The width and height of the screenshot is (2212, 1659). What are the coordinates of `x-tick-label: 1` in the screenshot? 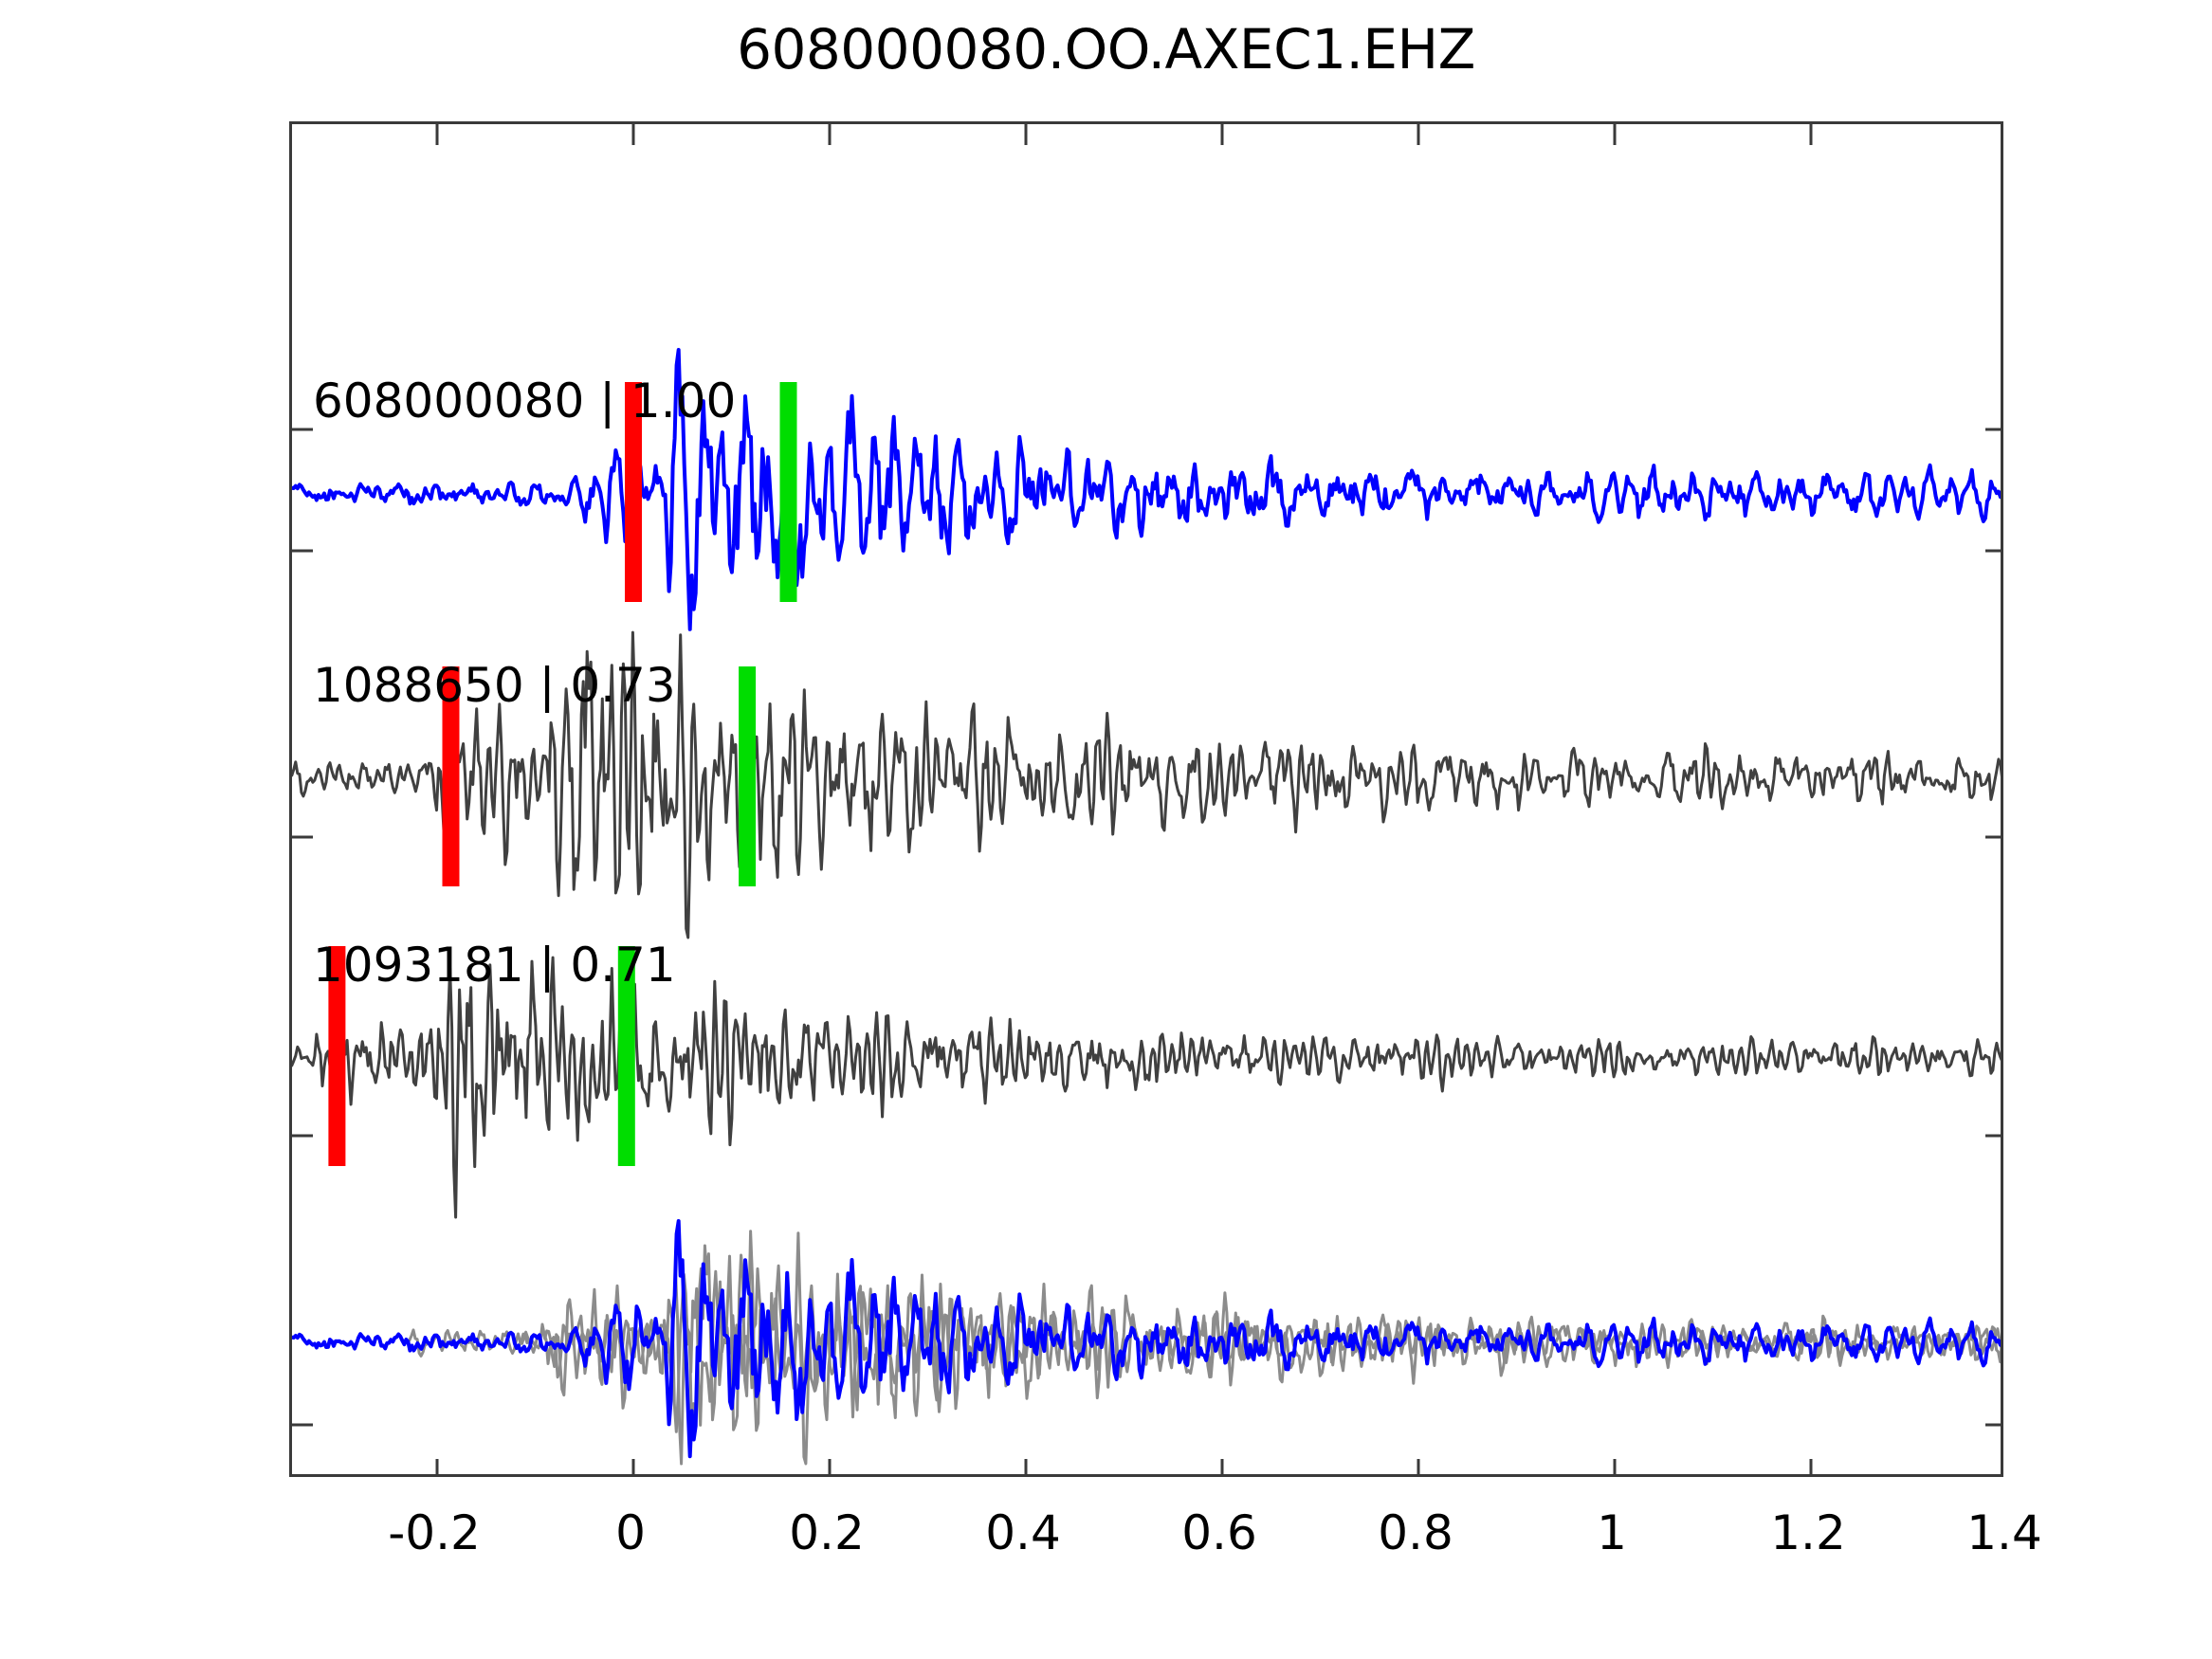 It's located at (1612, 1532).